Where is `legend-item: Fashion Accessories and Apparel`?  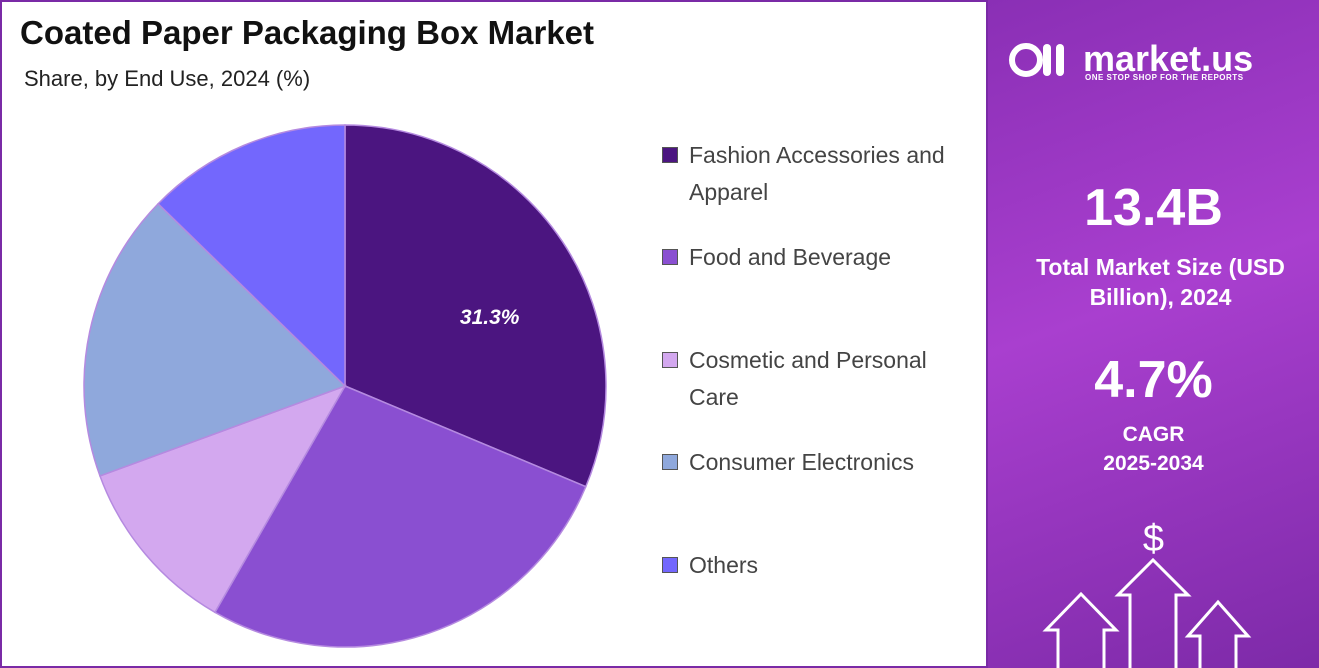 legend-item: Fashion Accessories and Apparel is located at coordinates (812, 174).